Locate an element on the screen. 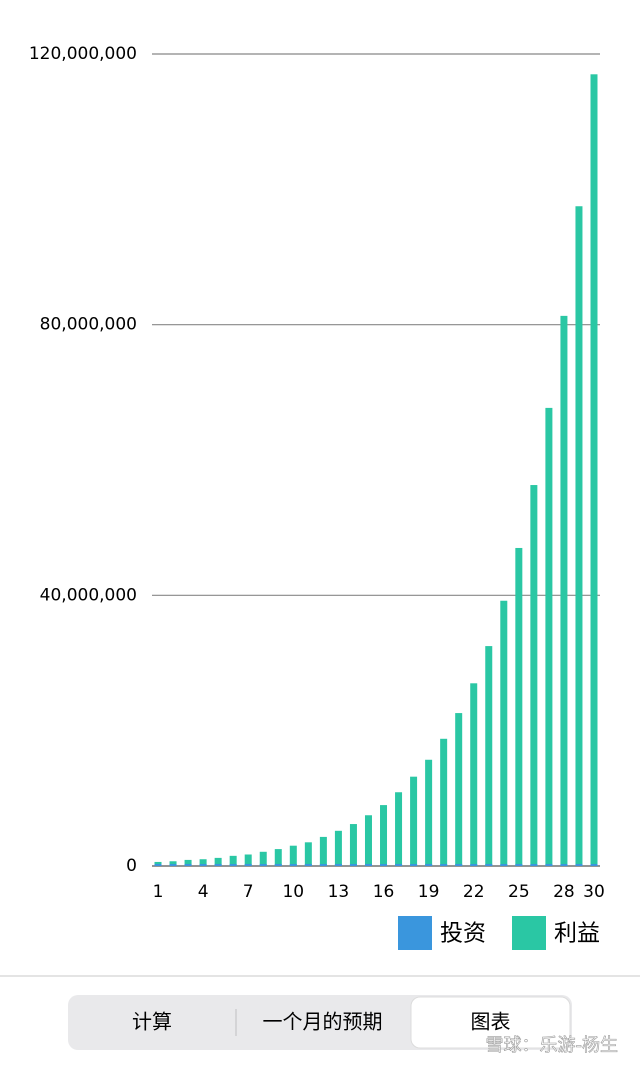  watermark: 雪球：乐游-杨生 is located at coordinates (552, 1045).